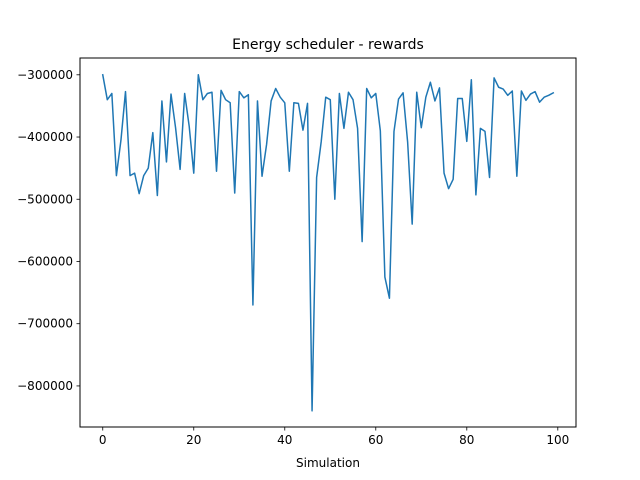  What do you see at coordinates (103, 440) in the screenshot?
I see `x-tick-label: 0` at bounding box center [103, 440].